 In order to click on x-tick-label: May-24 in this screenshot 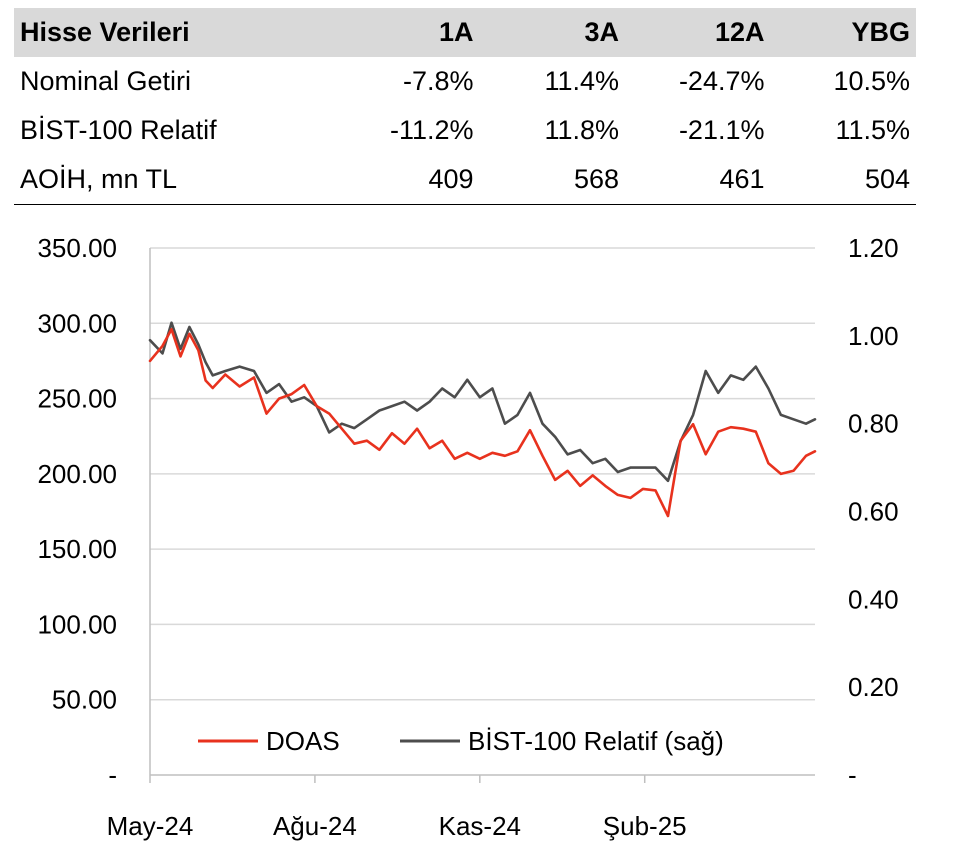, I will do `click(150, 826)`.